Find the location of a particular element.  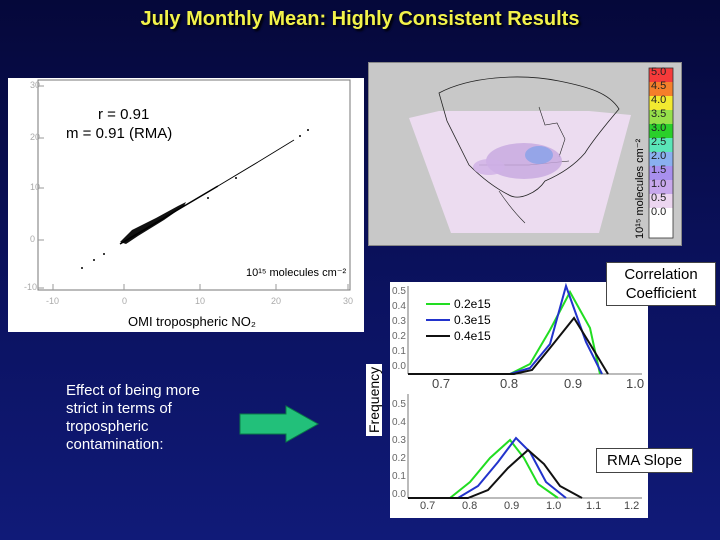

colorbar-label: 10¹⁵ molecules cm⁻² is located at coordinates (640, 188).